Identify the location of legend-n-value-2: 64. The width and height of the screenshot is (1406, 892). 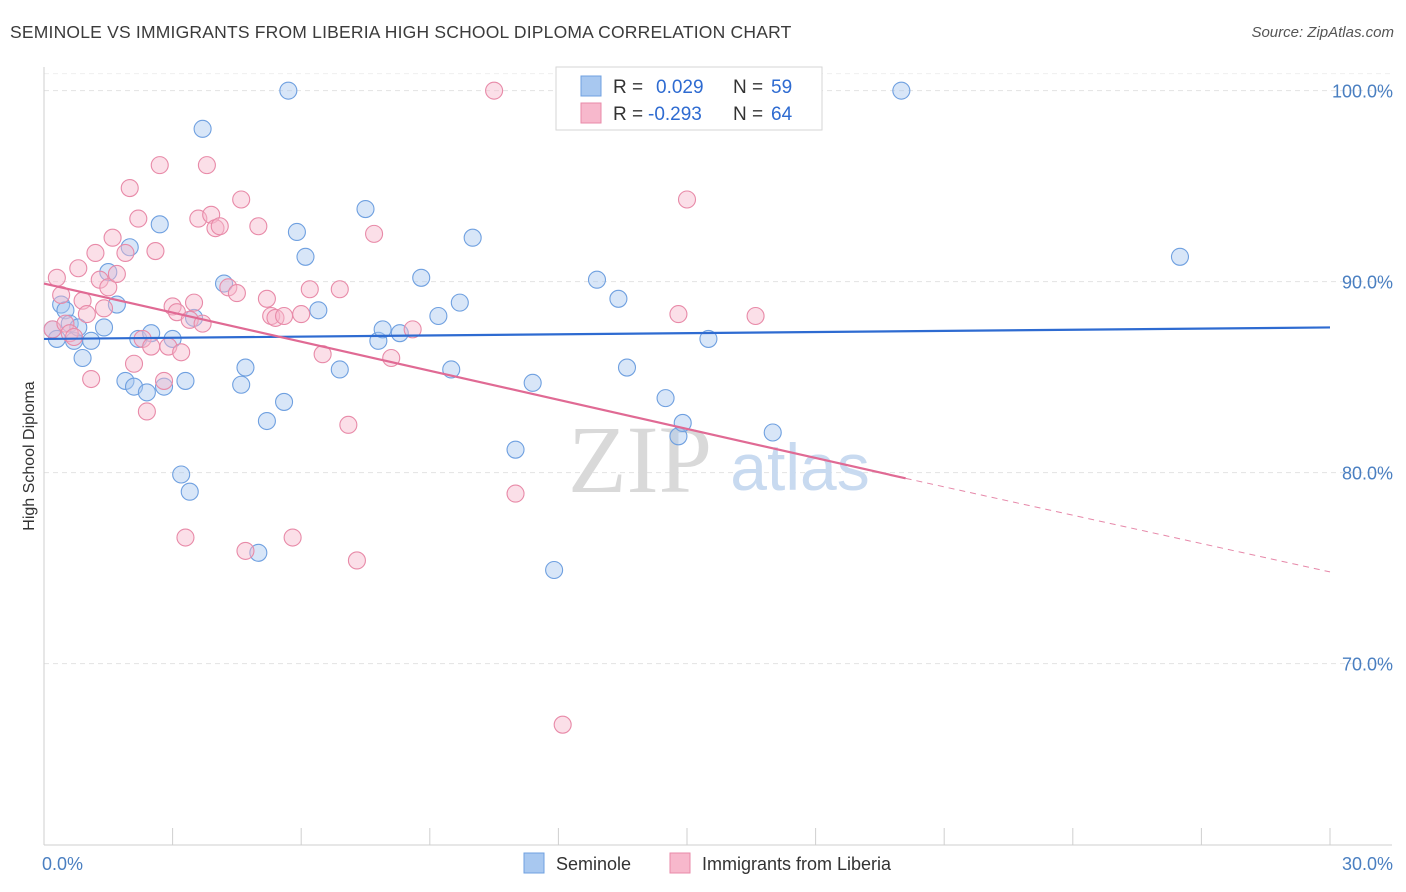
(782, 114).